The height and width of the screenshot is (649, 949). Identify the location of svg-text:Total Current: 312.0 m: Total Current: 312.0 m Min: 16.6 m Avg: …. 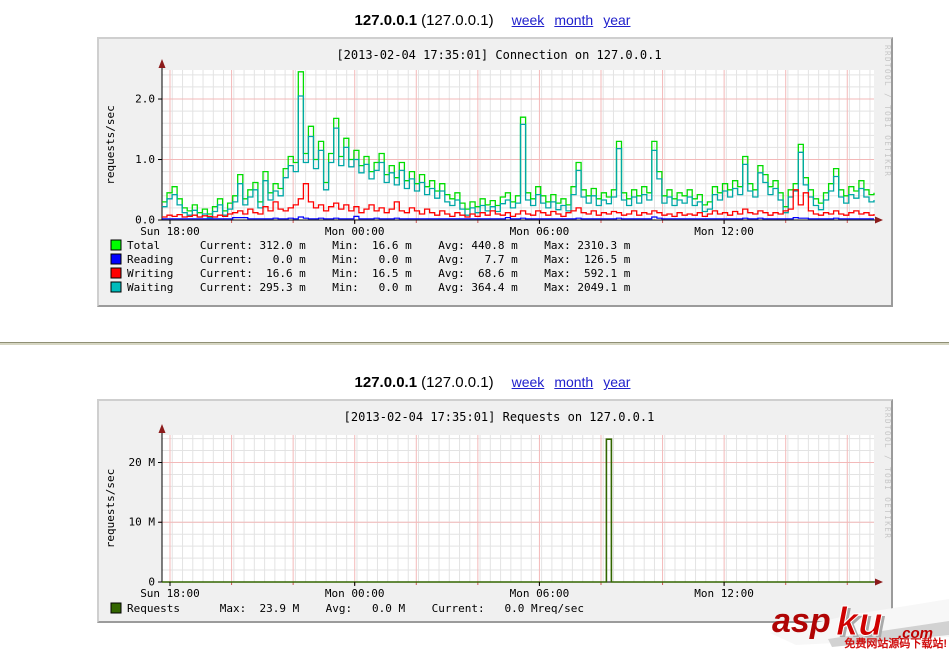
(379, 245).